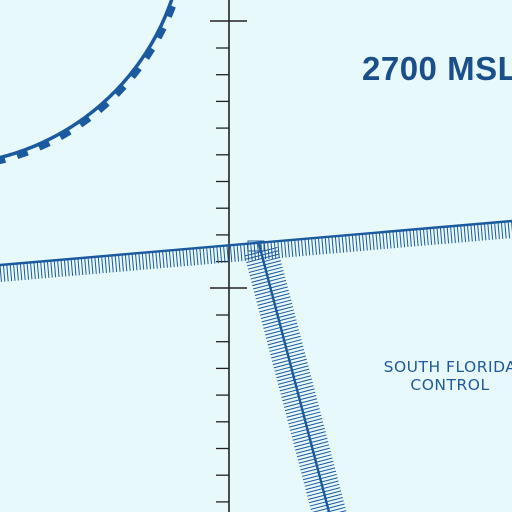 The image size is (512, 512). I want to click on airspace-name-label: SOUTH FLORIDA CONTROL, so click(443, 376).